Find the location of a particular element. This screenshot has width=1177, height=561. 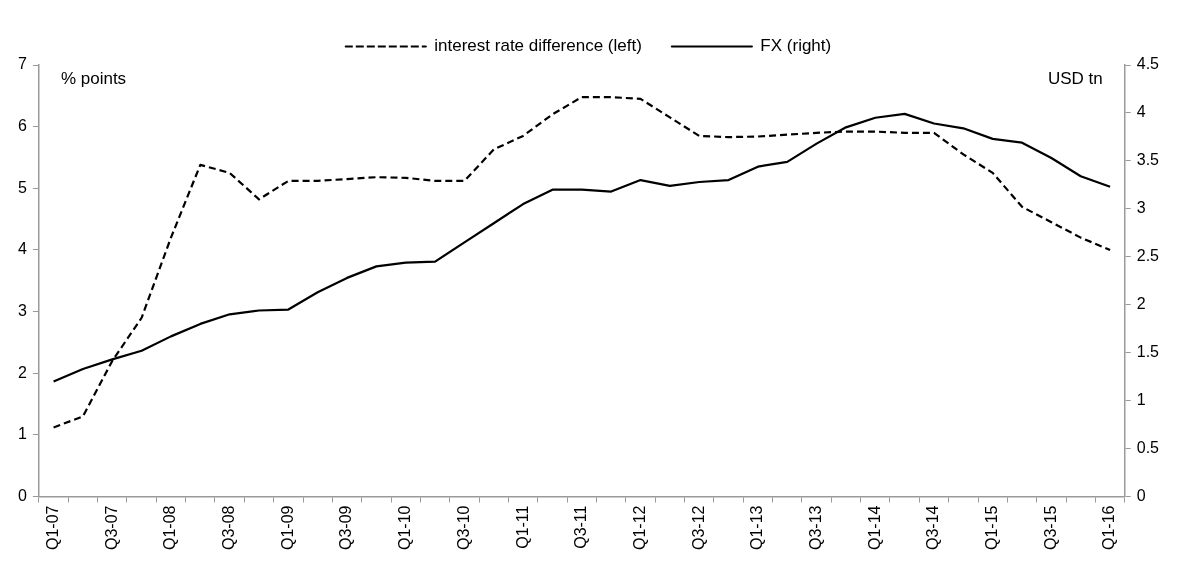

x-tick-label: Q1-13 is located at coordinates (757, 527).